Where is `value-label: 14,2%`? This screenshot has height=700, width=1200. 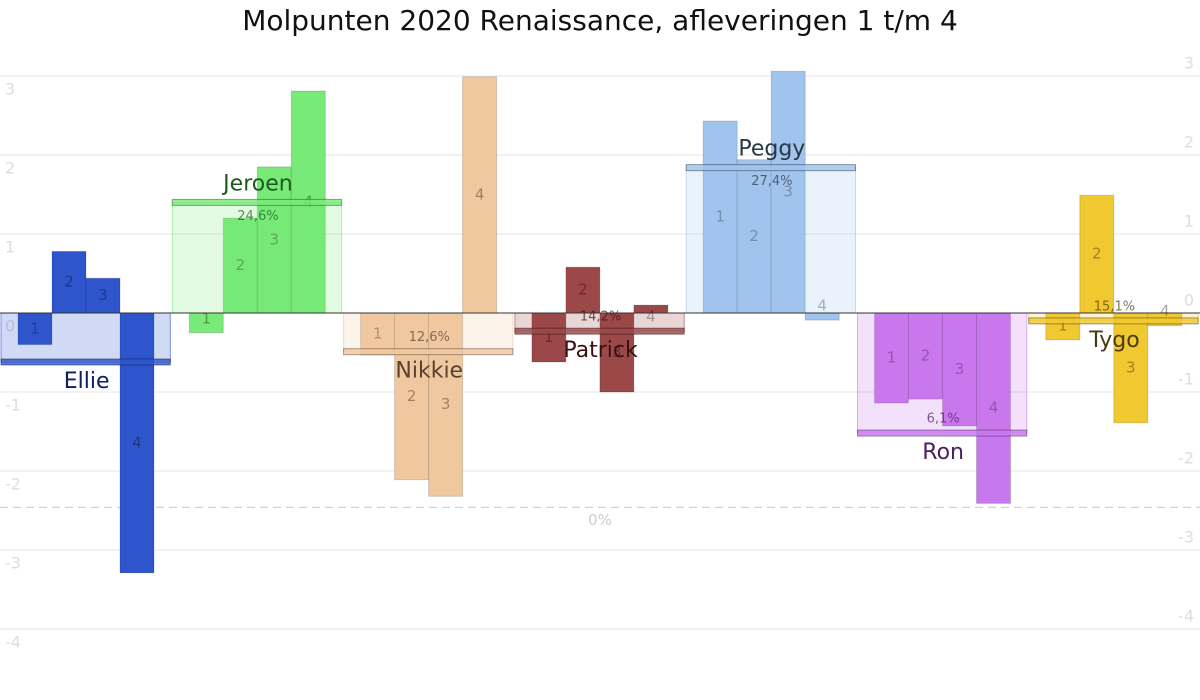
value-label: 14,2% is located at coordinates (600, 317).